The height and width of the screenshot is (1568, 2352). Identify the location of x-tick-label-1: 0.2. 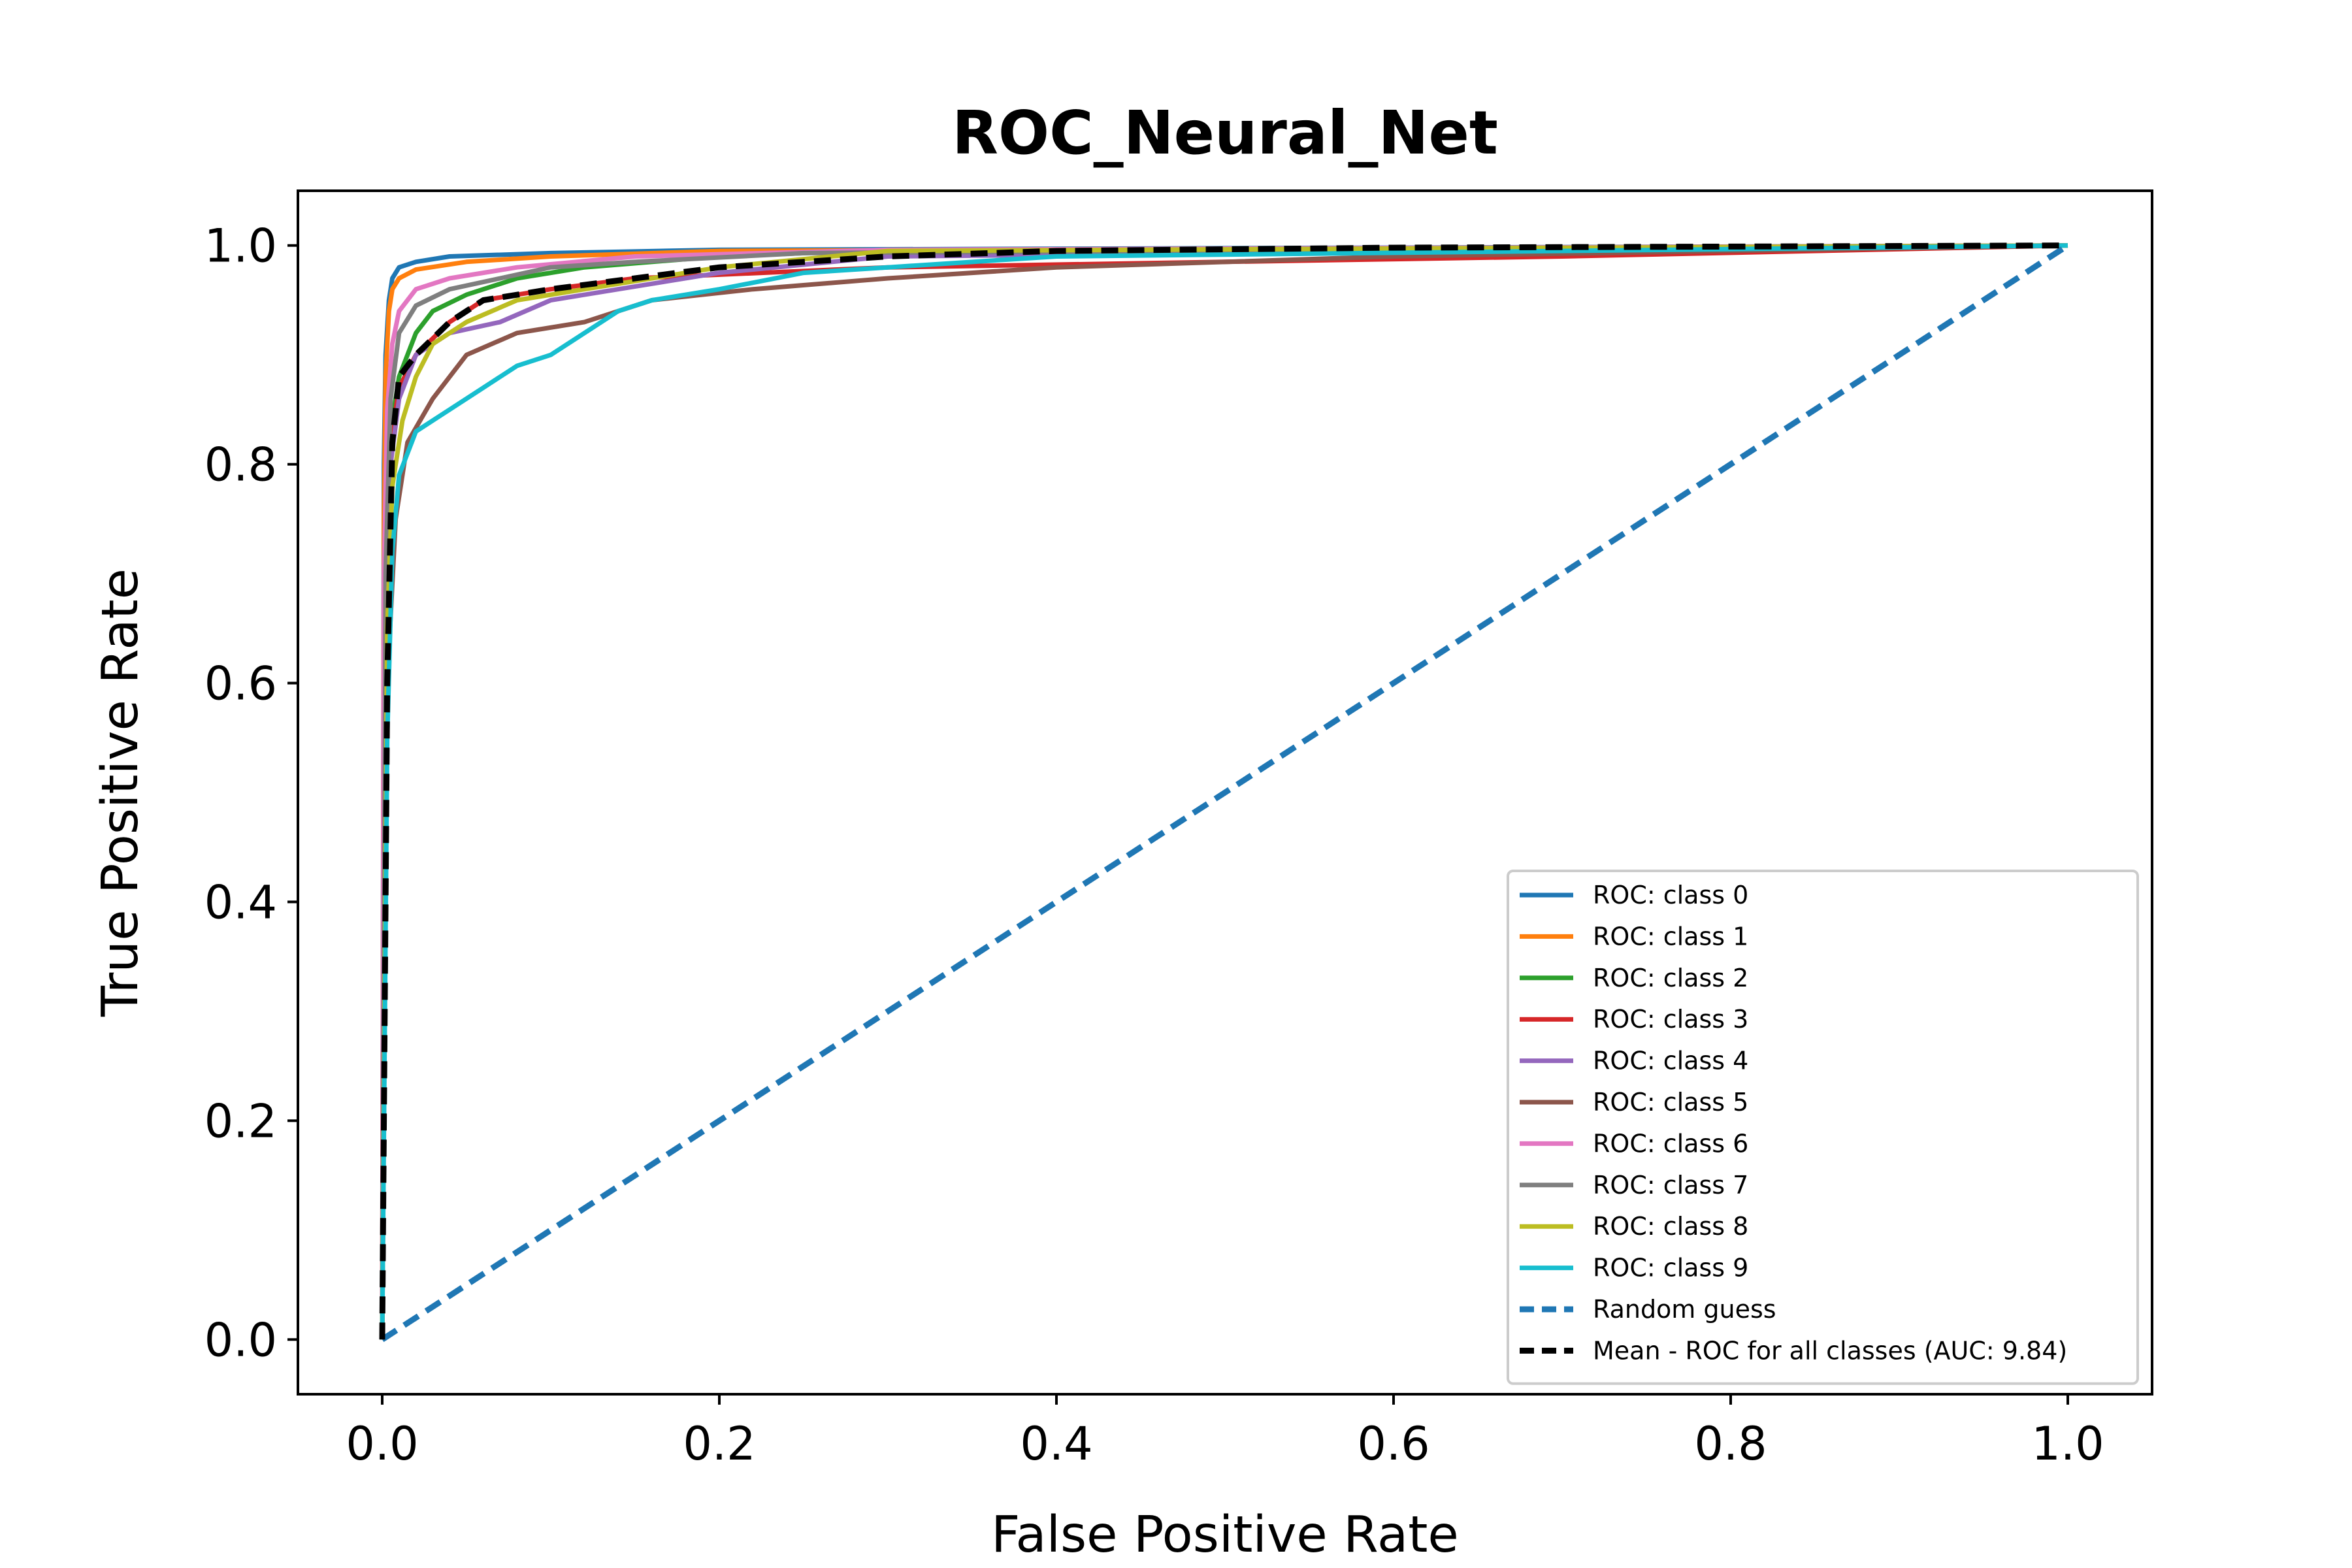
(719, 1444).